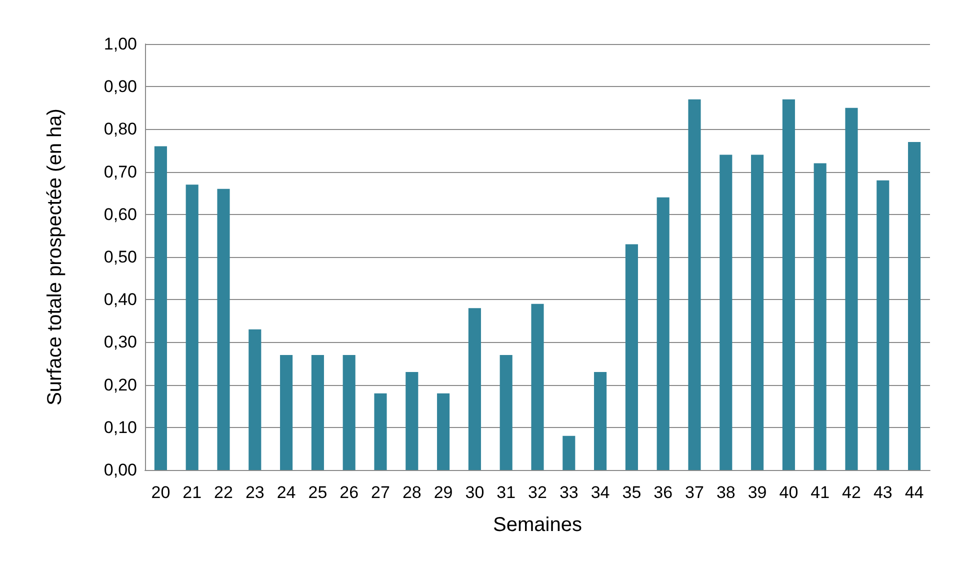 The height and width of the screenshot is (580, 955). Describe the element at coordinates (120, 214) in the screenshot. I see `y-tick-label: 0,60` at that location.